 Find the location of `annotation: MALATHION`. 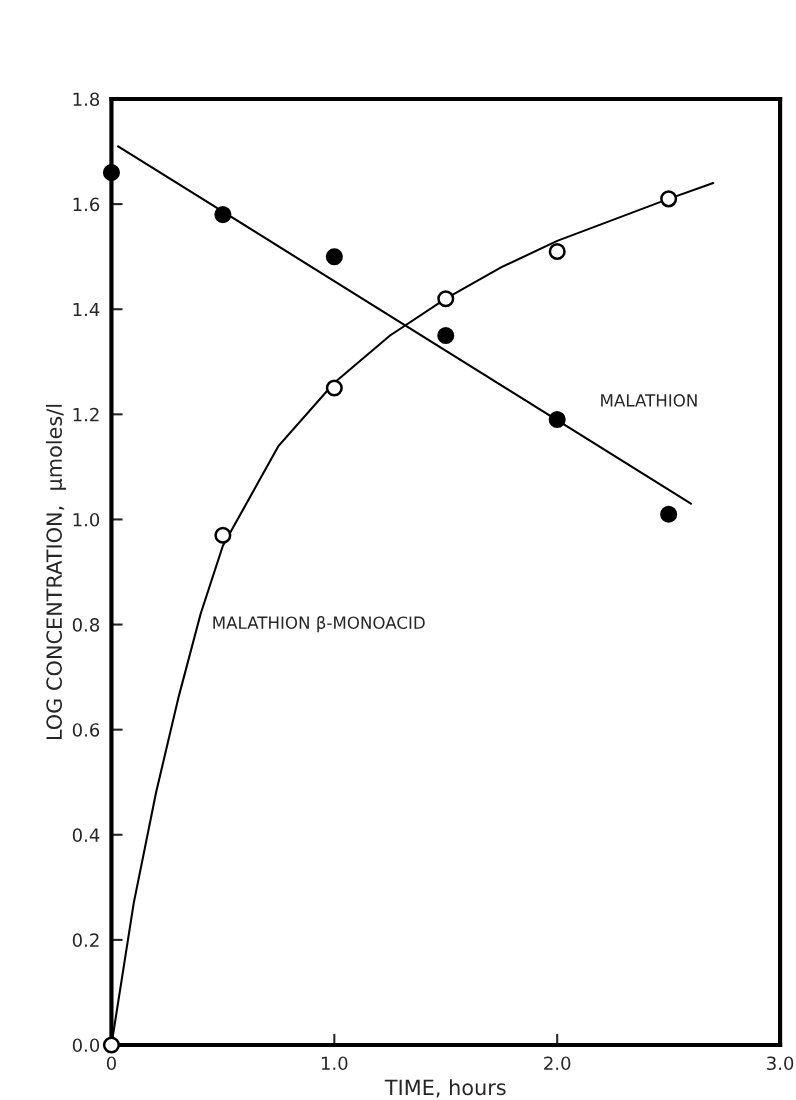

annotation: MALATHION is located at coordinates (649, 400).